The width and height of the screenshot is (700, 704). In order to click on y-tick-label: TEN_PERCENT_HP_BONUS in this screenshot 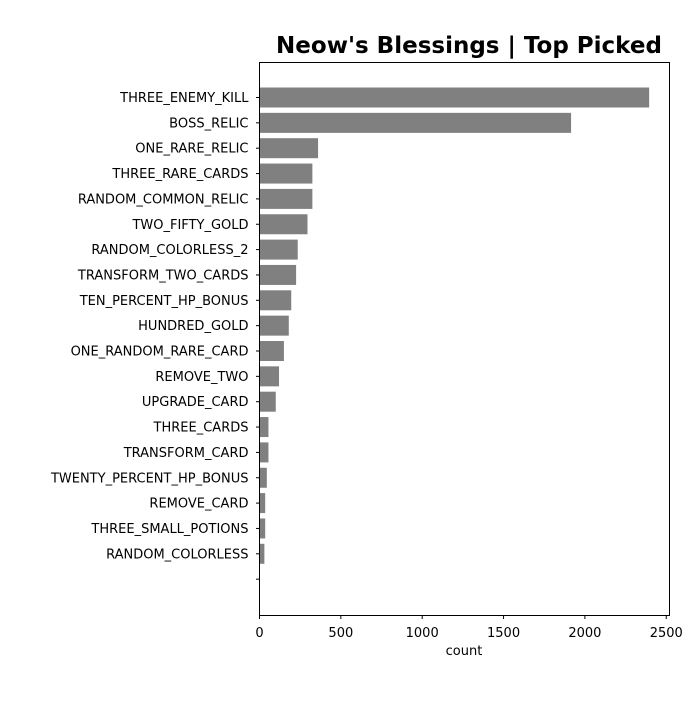, I will do `click(164, 301)`.